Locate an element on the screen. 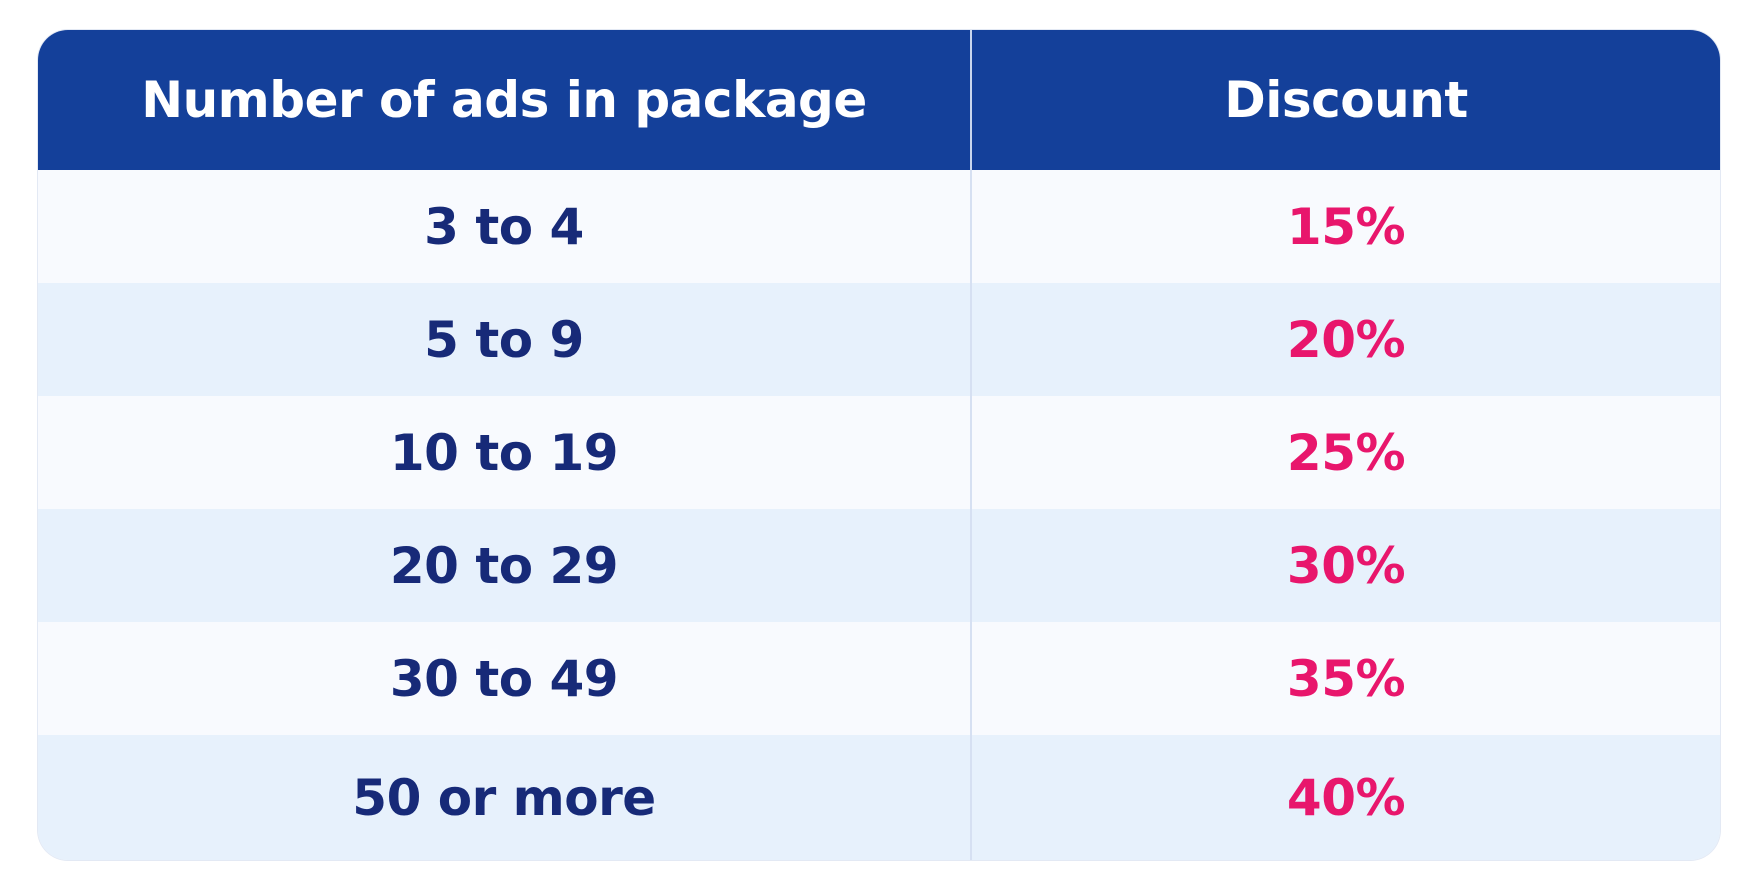  discount-cell: 30% is located at coordinates (1345, 565).